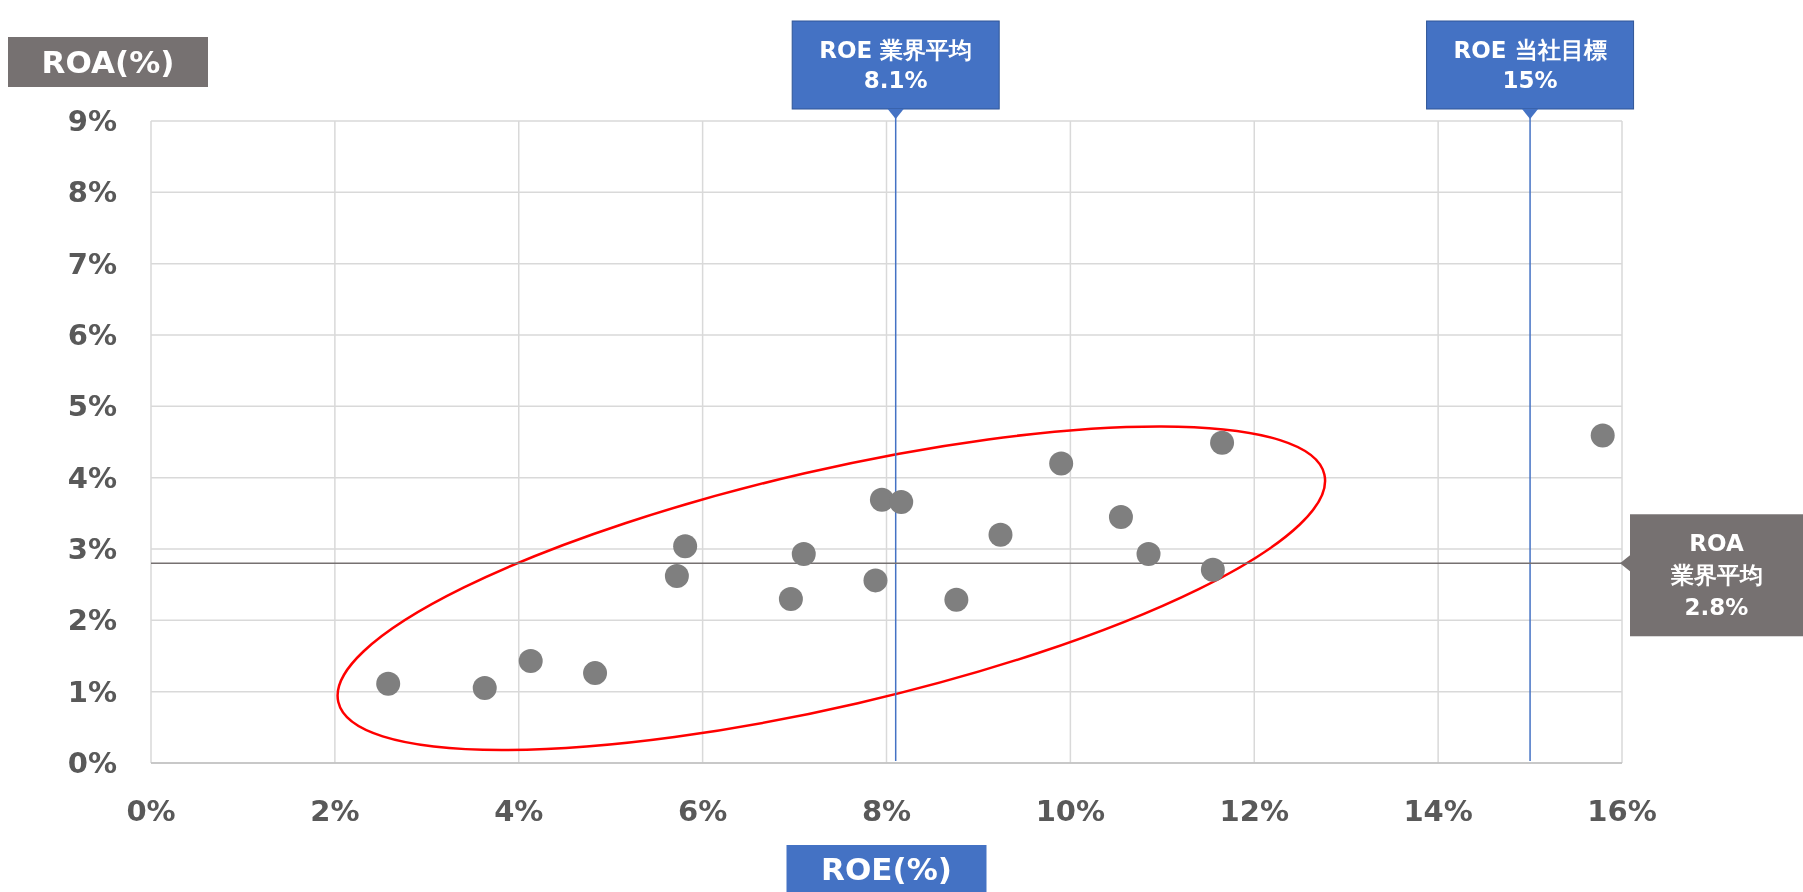  Describe the element at coordinates (1438, 811) in the screenshot. I see `x-tick-label: 14%` at that location.